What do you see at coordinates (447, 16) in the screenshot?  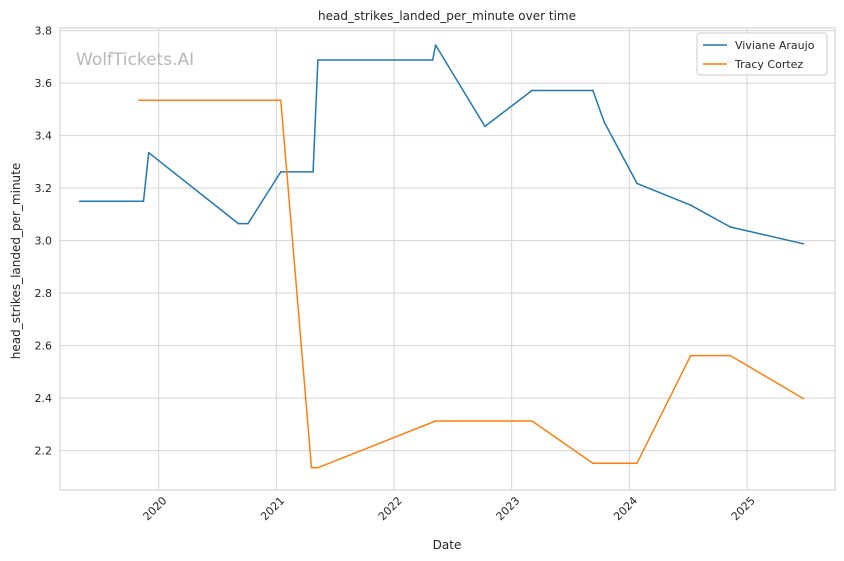 I see `chart-title: head_strikes_landed_per_minute over time` at bounding box center [447, 16].